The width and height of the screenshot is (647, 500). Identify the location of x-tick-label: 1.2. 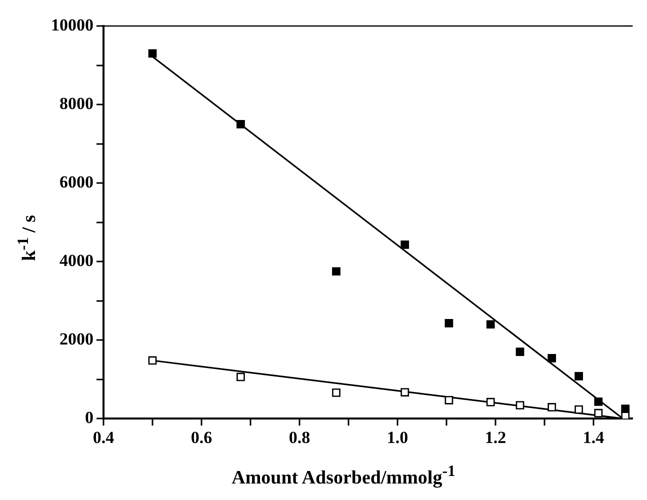
(495, 438).